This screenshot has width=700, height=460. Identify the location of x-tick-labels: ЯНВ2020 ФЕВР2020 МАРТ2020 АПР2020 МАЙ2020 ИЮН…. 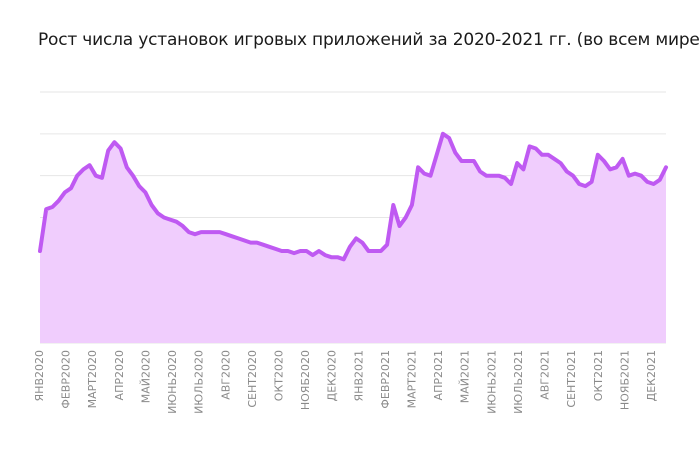
(345, 382).